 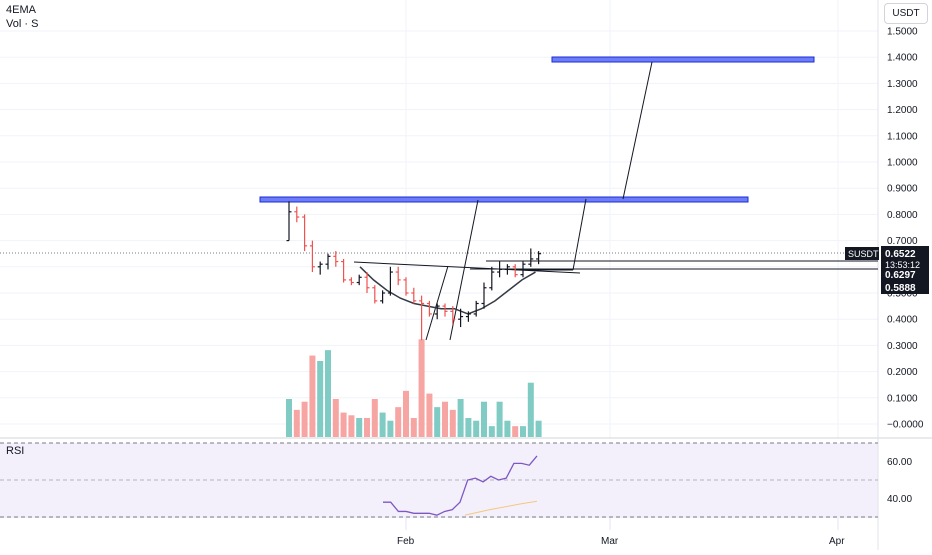 I want to click on price-tick-label: 0.8000, so click(x=902, y=215).